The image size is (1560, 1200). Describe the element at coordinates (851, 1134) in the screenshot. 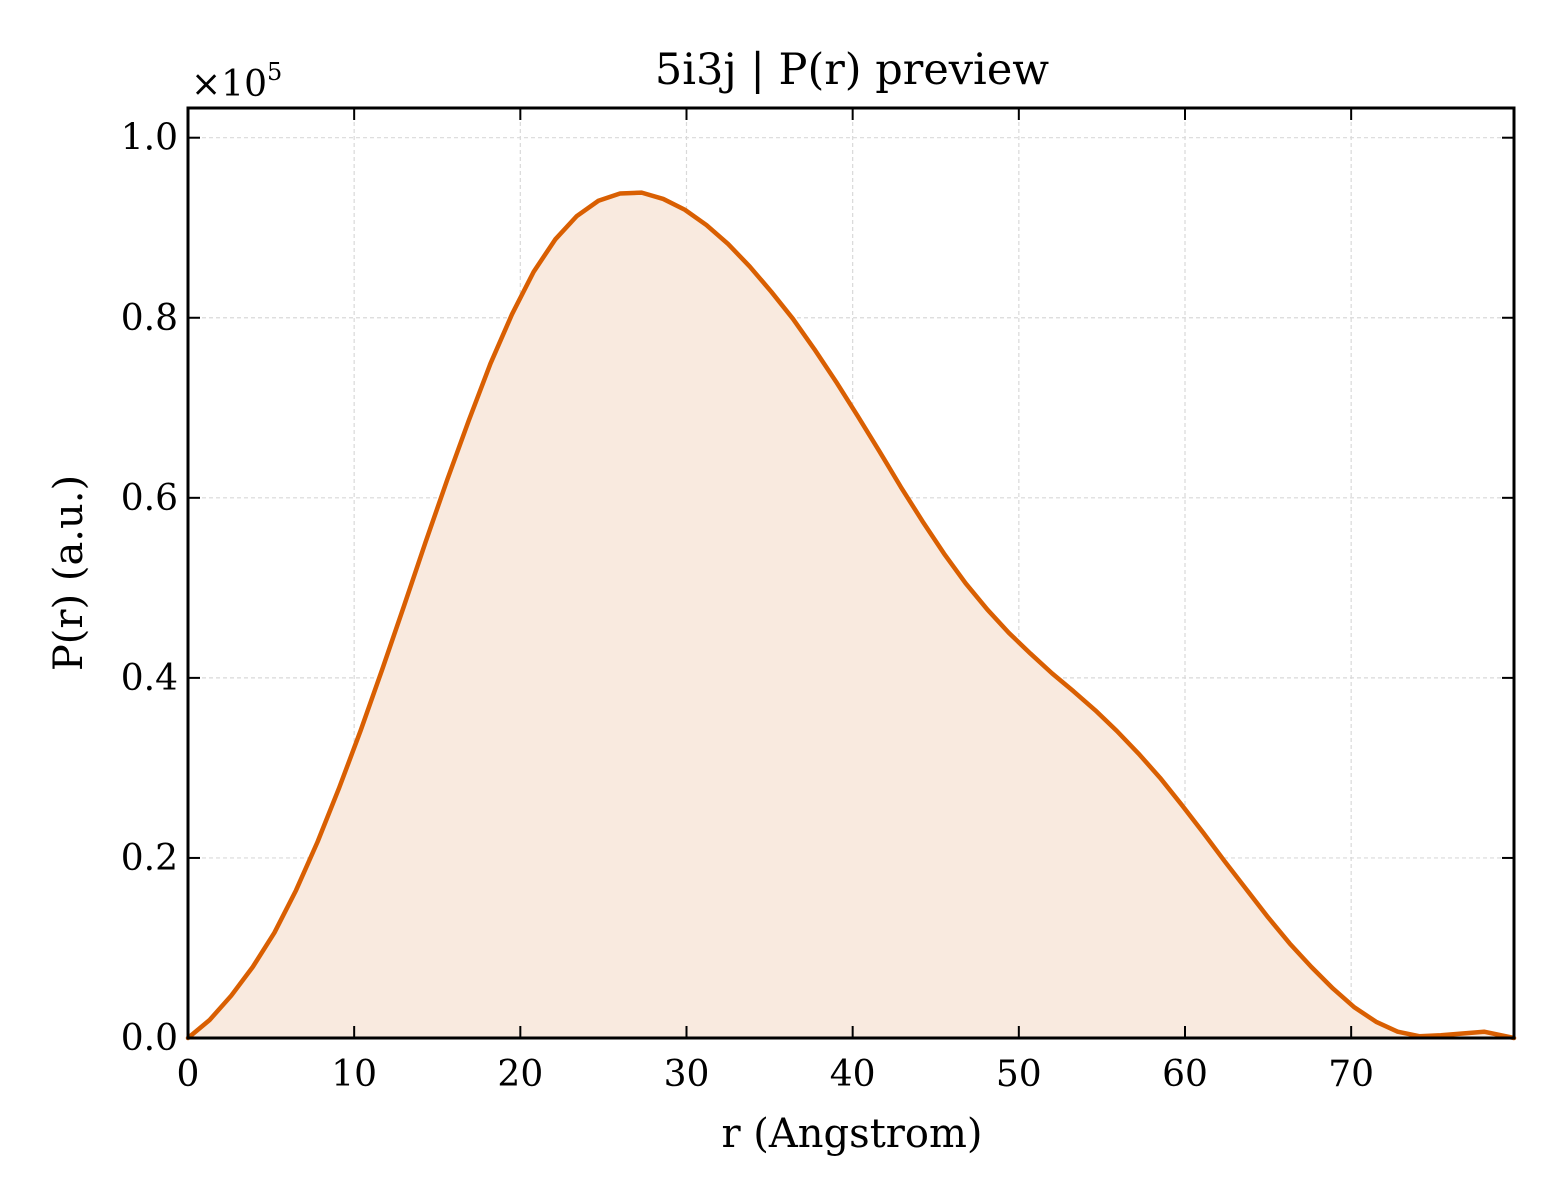

I see `x-axis-label: r (Angstrom)` at that location.